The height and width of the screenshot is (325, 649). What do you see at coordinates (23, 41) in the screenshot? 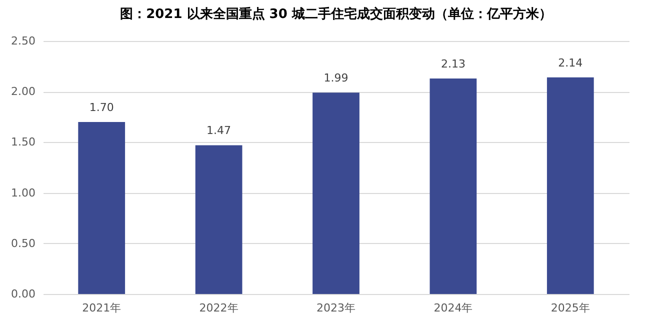
I see `y-tick-label: 2.50` at bounding box center [23, 41].